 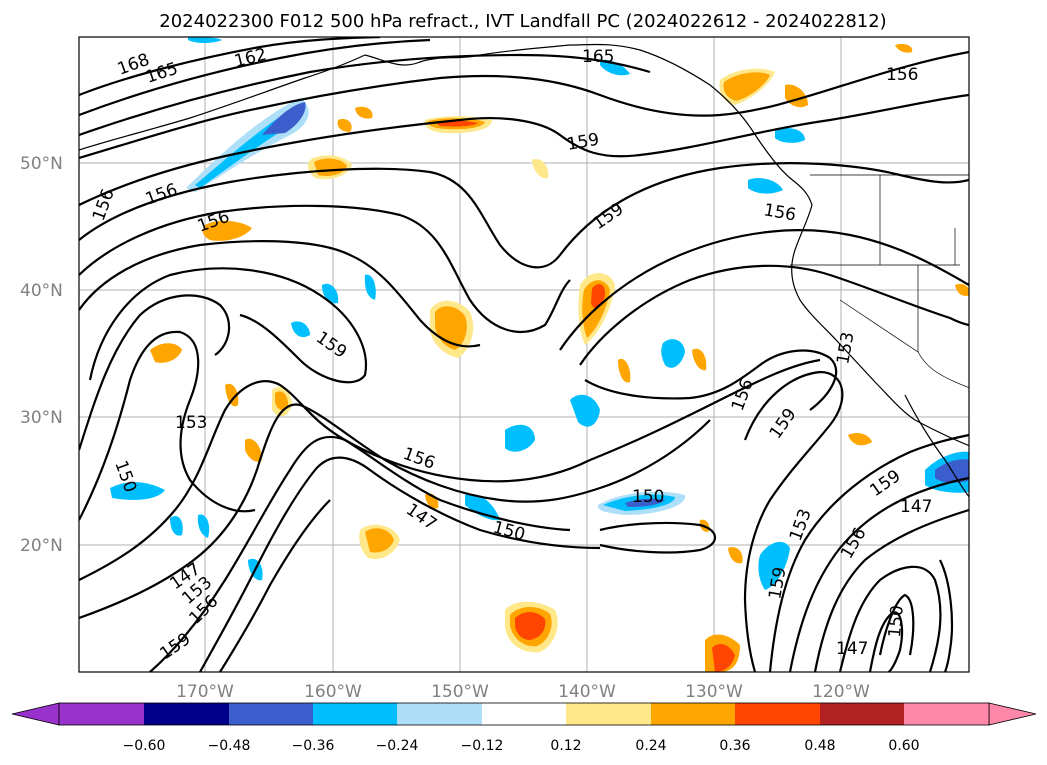 What do you see at coordinates (482, 746) in the screenshot?
I see `colorbar-tick-label: −0.12` at bounding box center [482, 746].